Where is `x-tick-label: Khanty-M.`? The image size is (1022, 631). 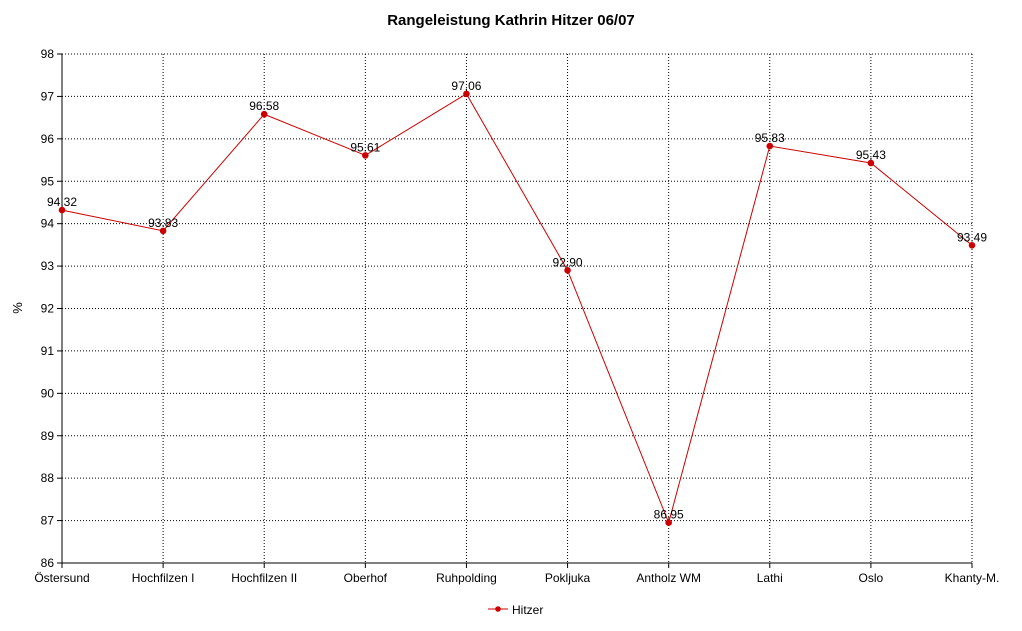
x-tick-label: Khanty-M. is located at coordinates (972, 578).